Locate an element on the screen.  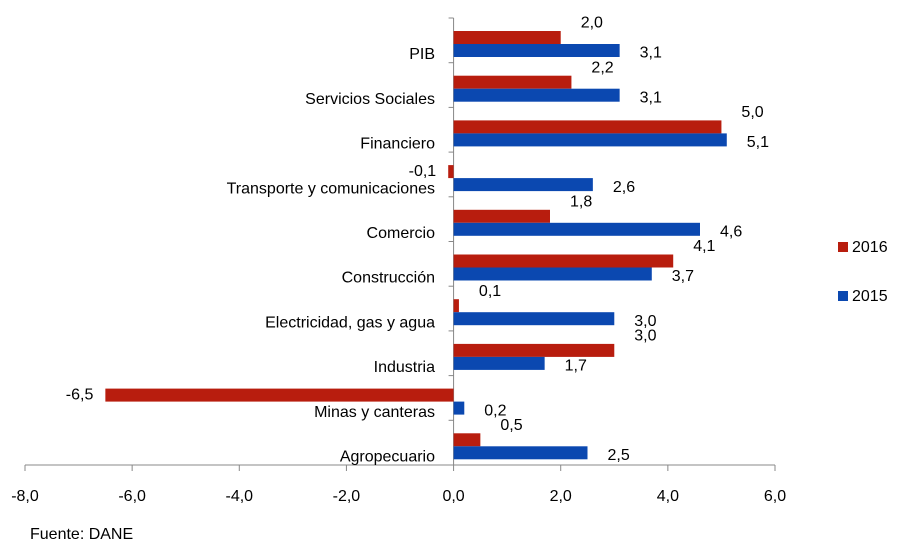
legend-label: 2015 is located at coordinates (870, 296).